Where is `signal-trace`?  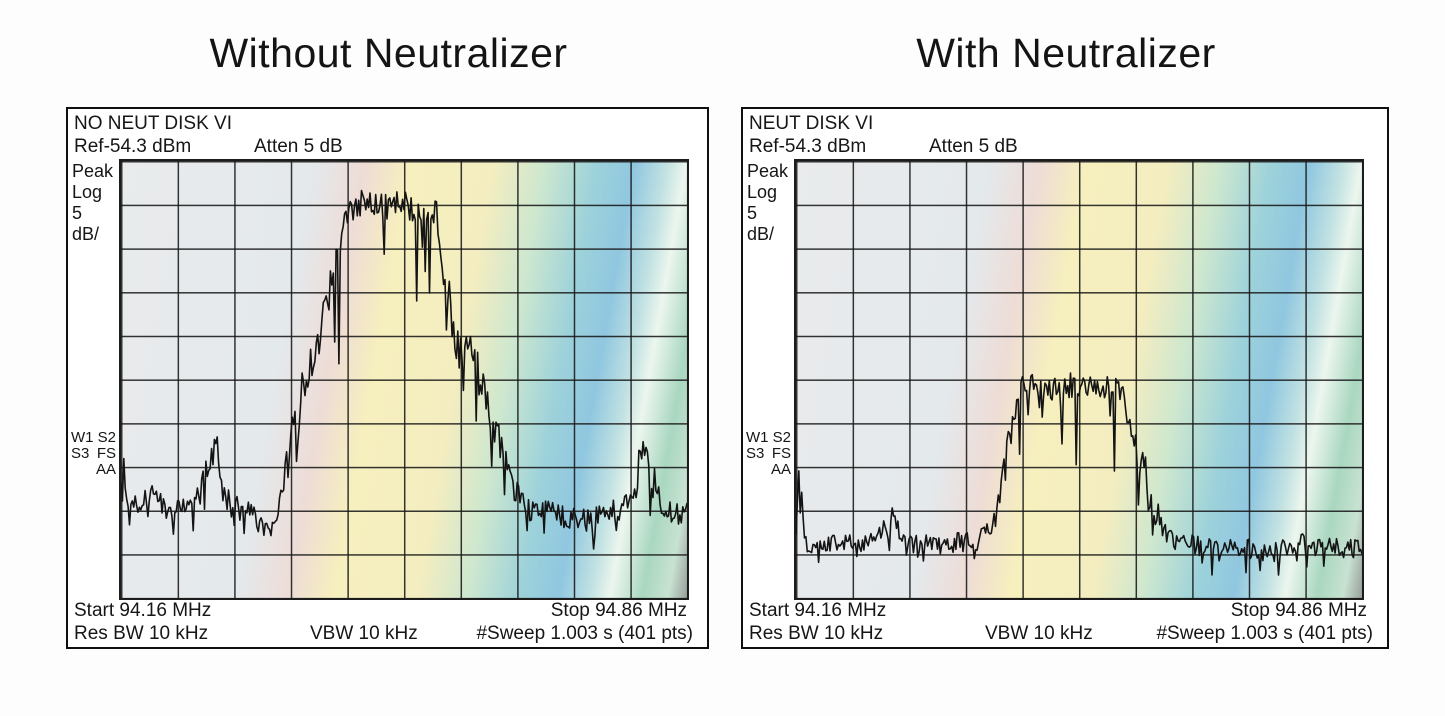 signal-trace is located at coordinates (1079, 474).